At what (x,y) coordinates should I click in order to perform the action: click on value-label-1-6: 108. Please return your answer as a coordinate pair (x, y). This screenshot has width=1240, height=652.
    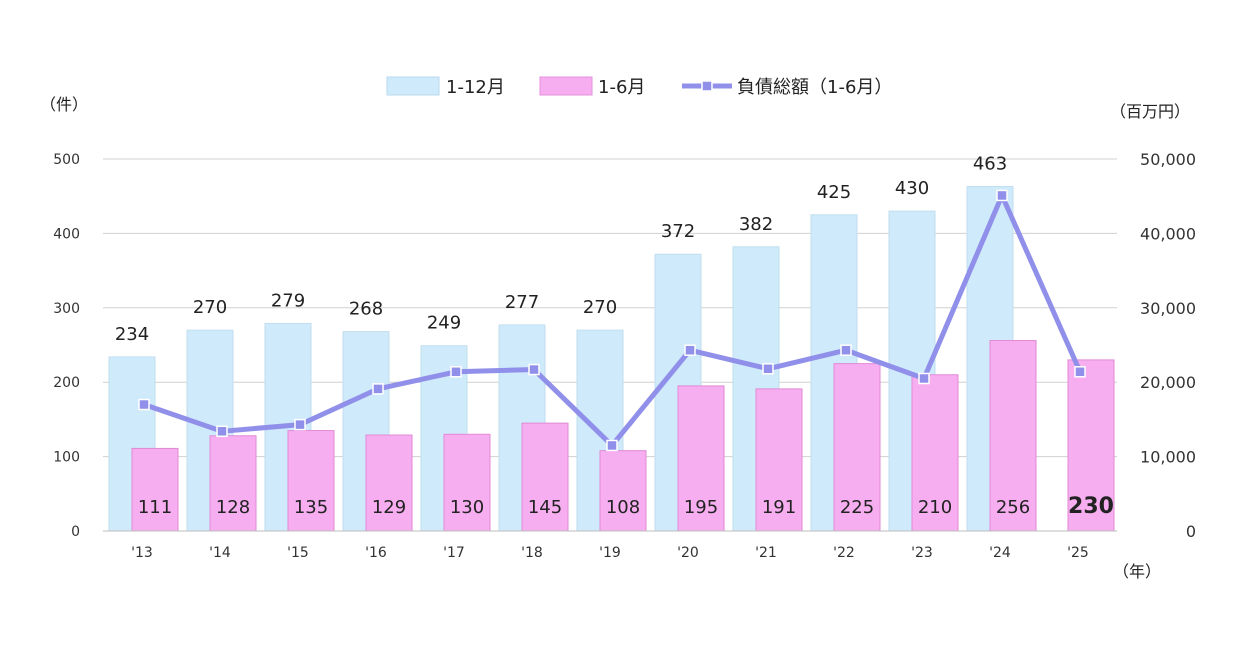
    Looking at the image, I should click on (623, 507).